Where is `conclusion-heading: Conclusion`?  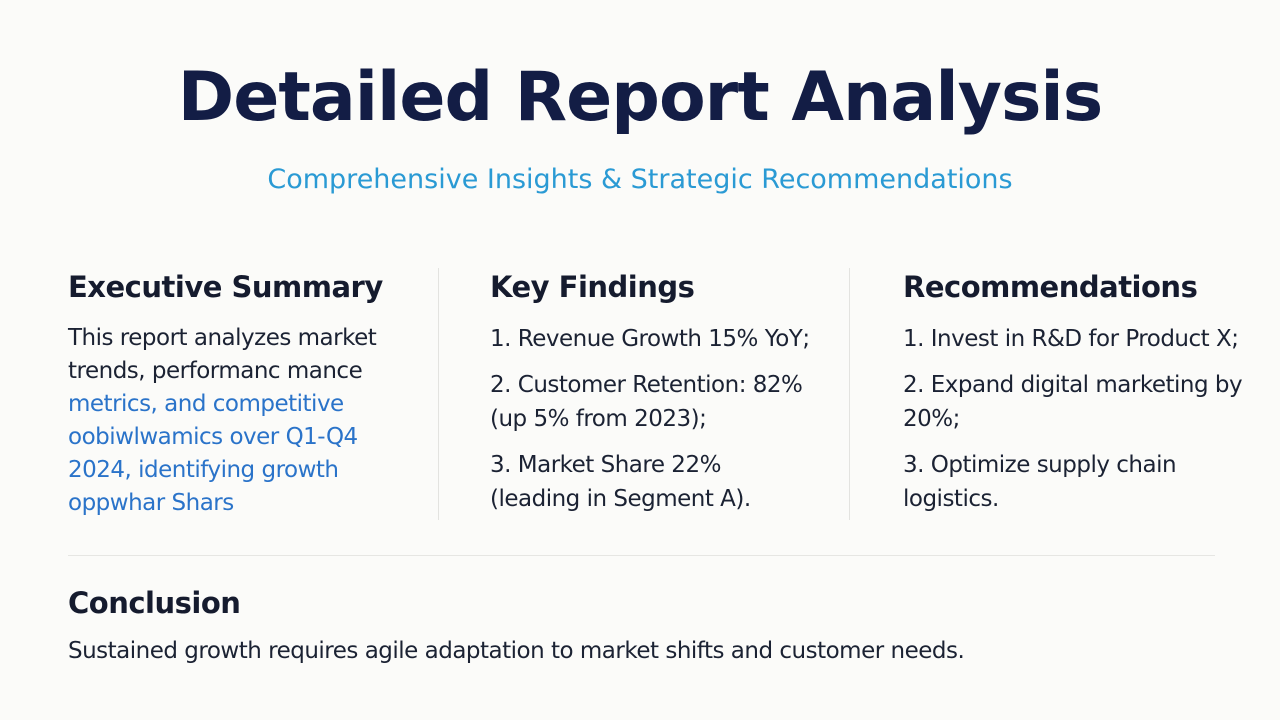
conclusion-heading: Conclusion is located at coordinates (154, 603).